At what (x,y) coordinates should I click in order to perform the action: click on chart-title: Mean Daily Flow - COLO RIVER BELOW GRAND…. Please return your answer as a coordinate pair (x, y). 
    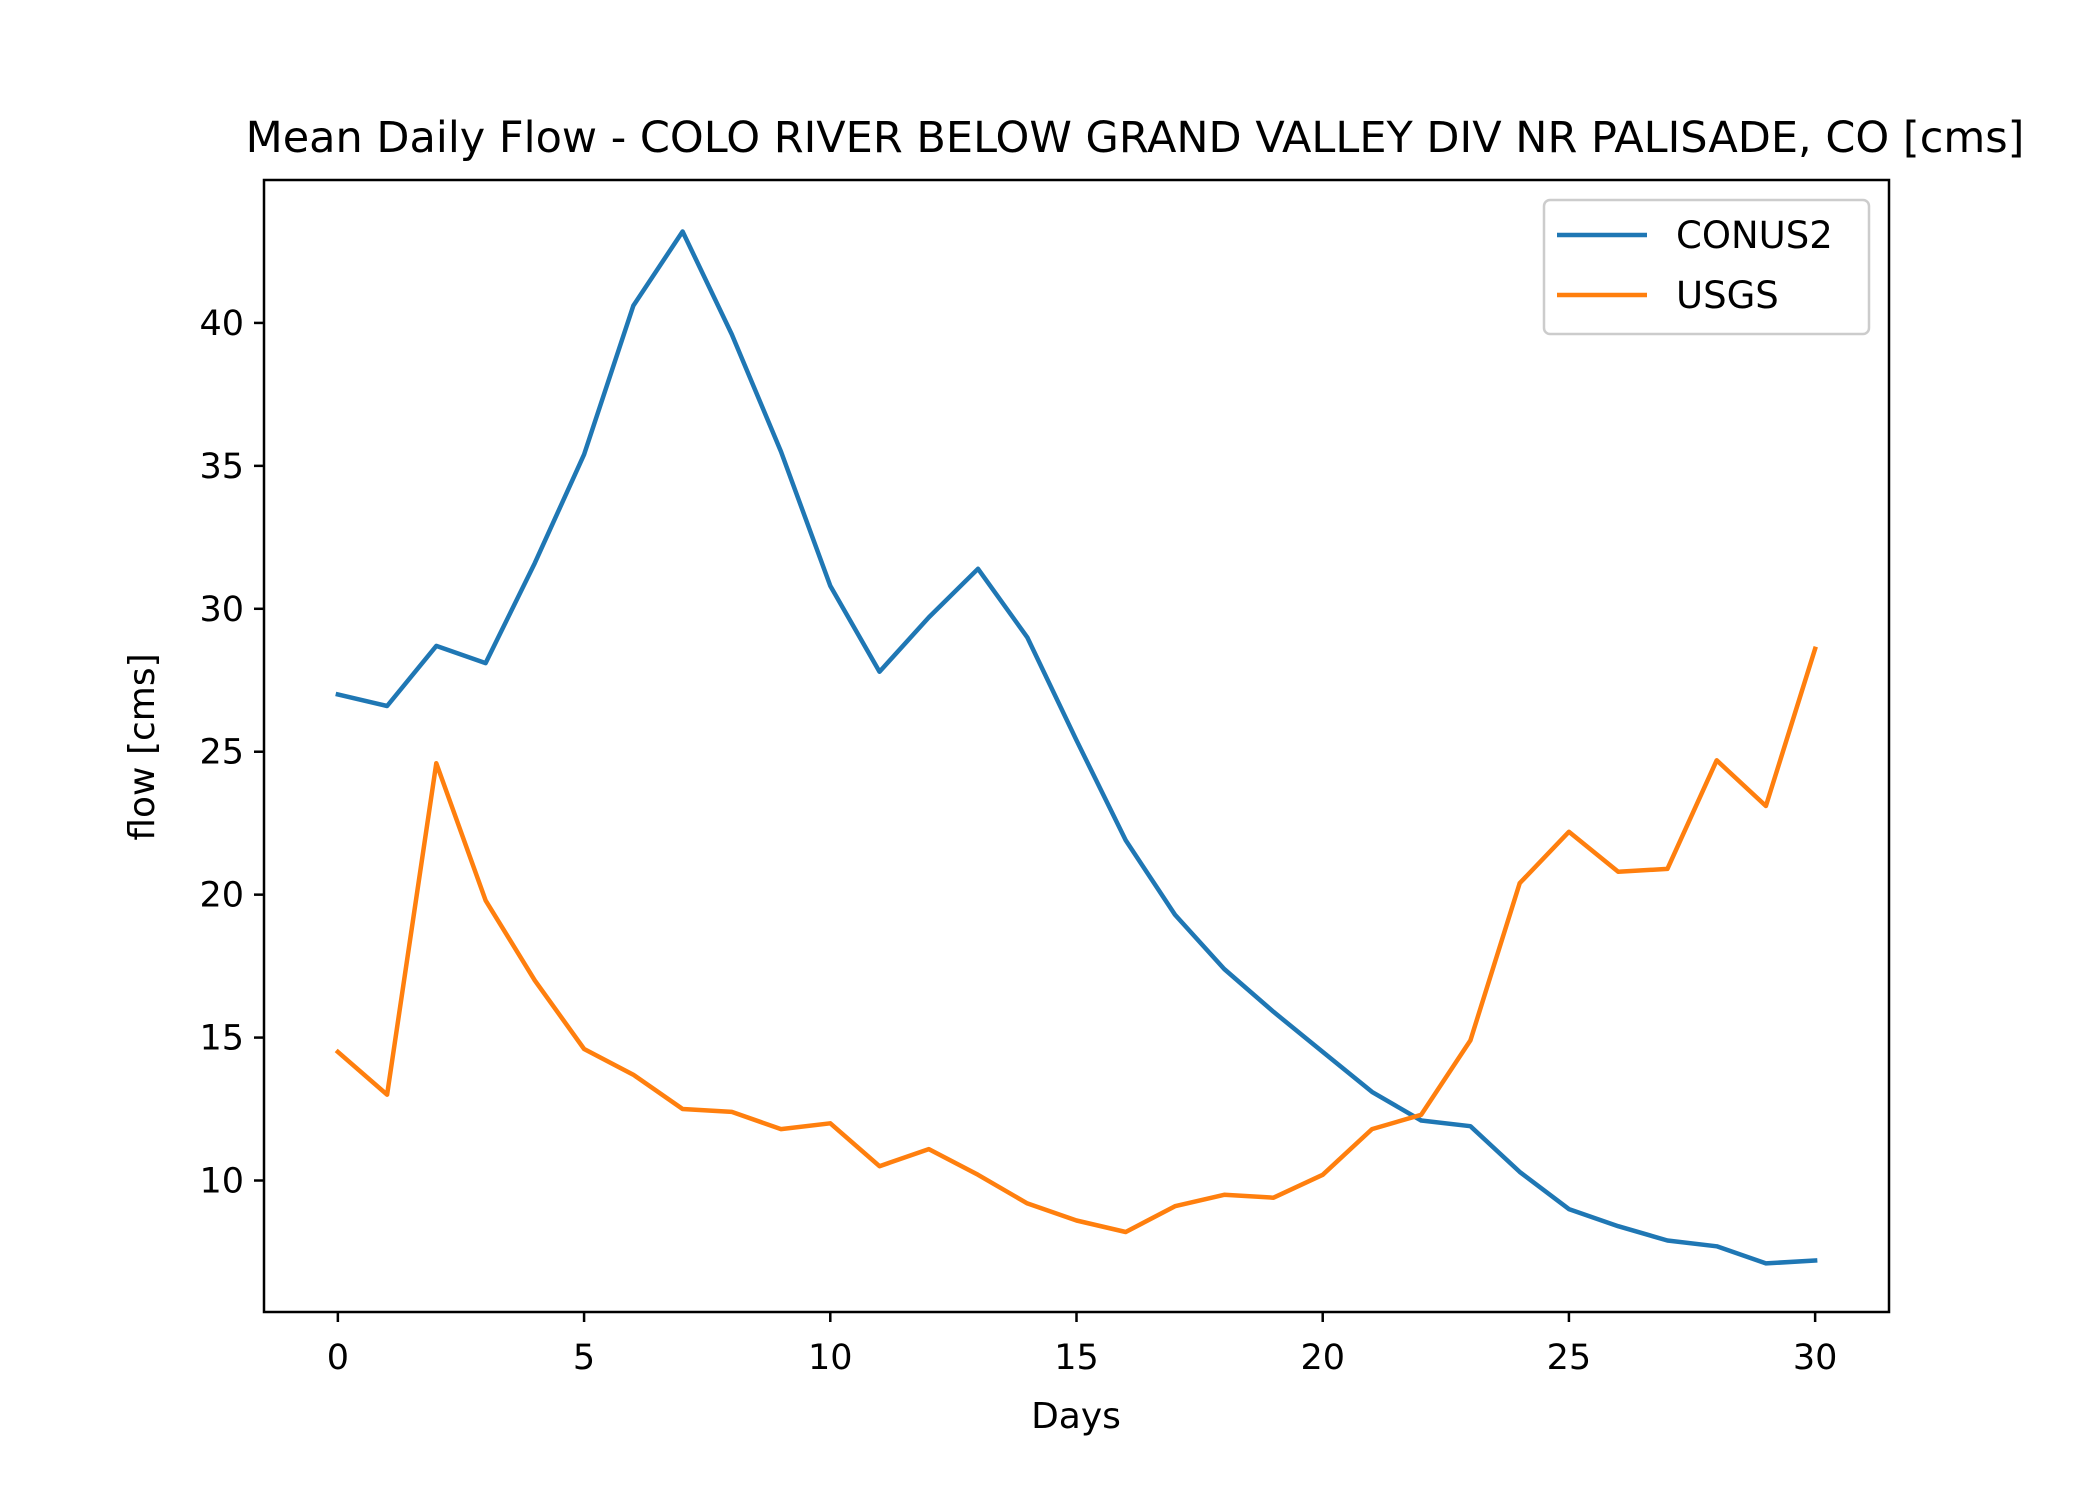
    Looking at the image, I should click on (1135, 138).